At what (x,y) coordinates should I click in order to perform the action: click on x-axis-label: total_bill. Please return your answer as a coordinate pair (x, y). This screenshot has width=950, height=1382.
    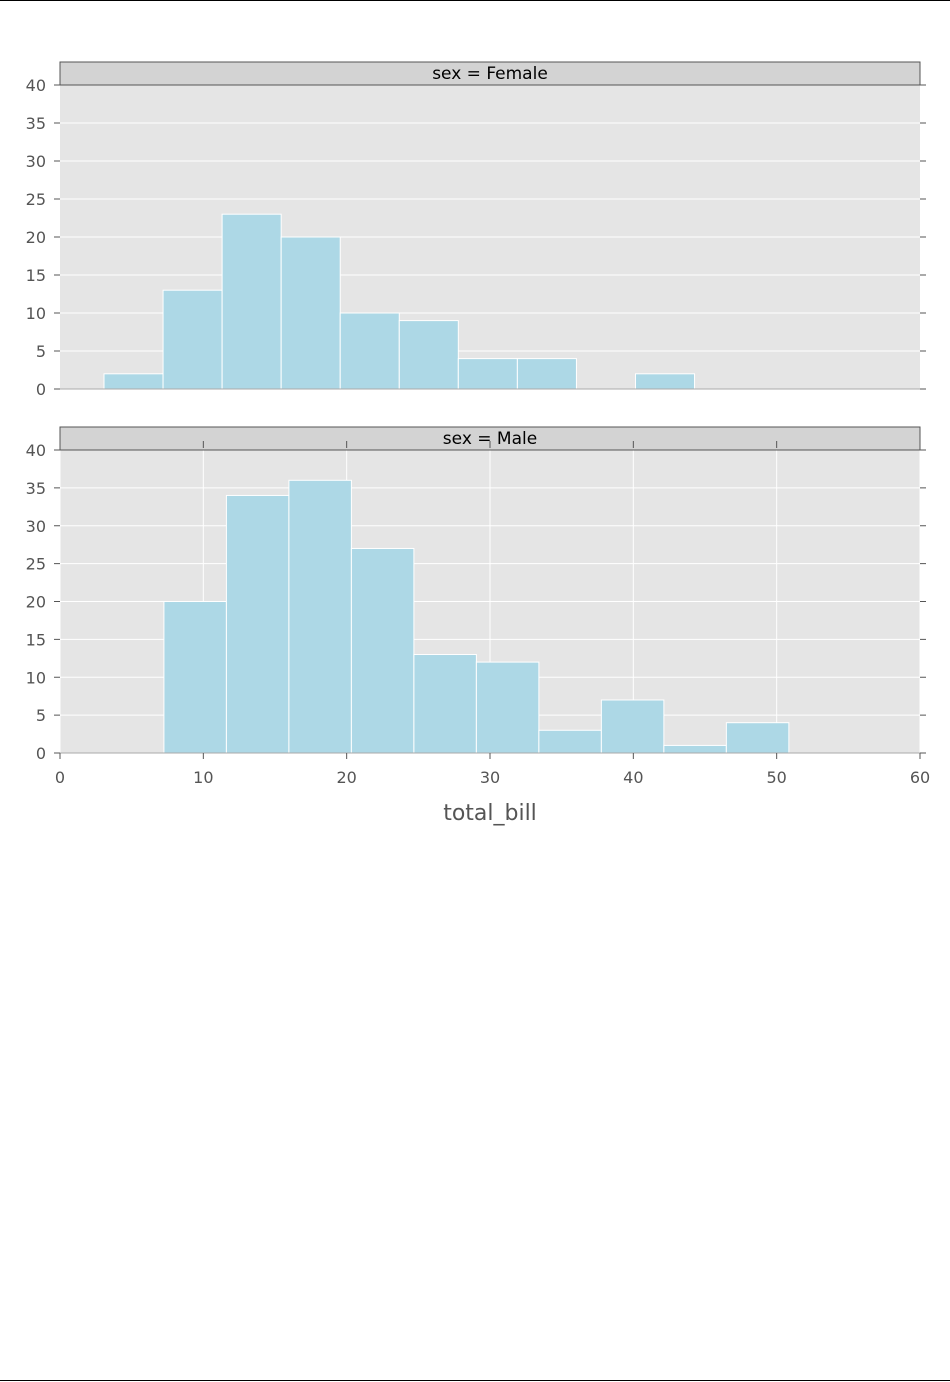
    Looking at the image, I should click on (490, 813).